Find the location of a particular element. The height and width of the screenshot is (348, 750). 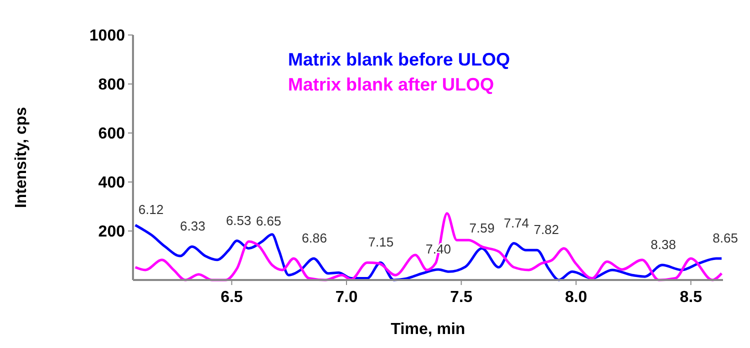

y-axis-title: Intensity, cps is located at coordinates (21, 157).